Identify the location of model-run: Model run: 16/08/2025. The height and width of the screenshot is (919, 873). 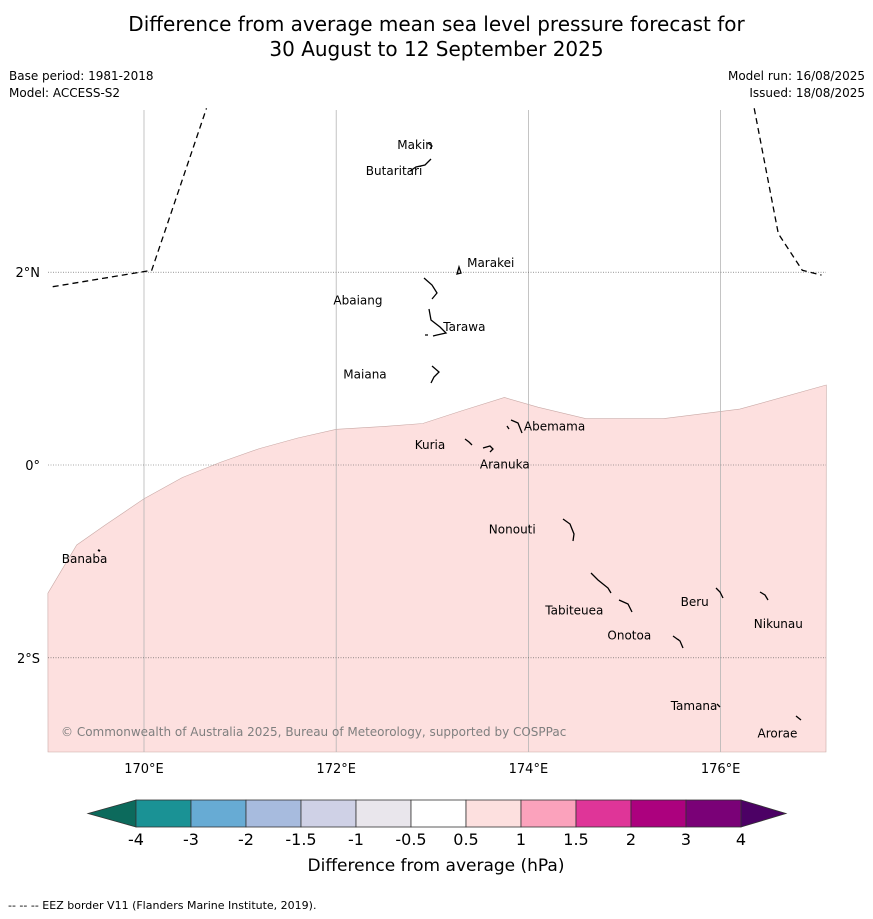
(796, 76).